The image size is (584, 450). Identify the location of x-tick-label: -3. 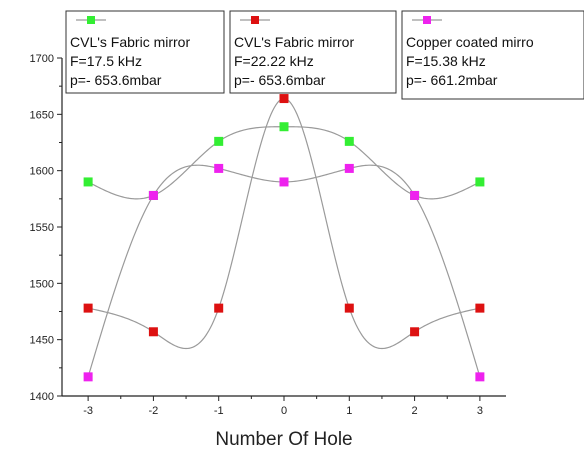
(88, 411).